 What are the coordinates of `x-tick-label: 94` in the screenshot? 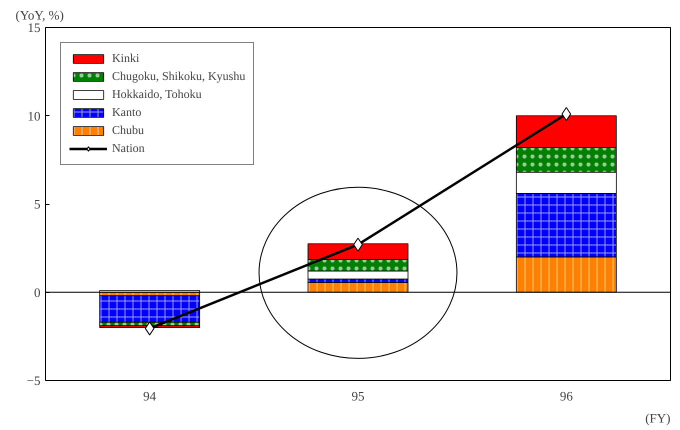 It's located at (150, 396).